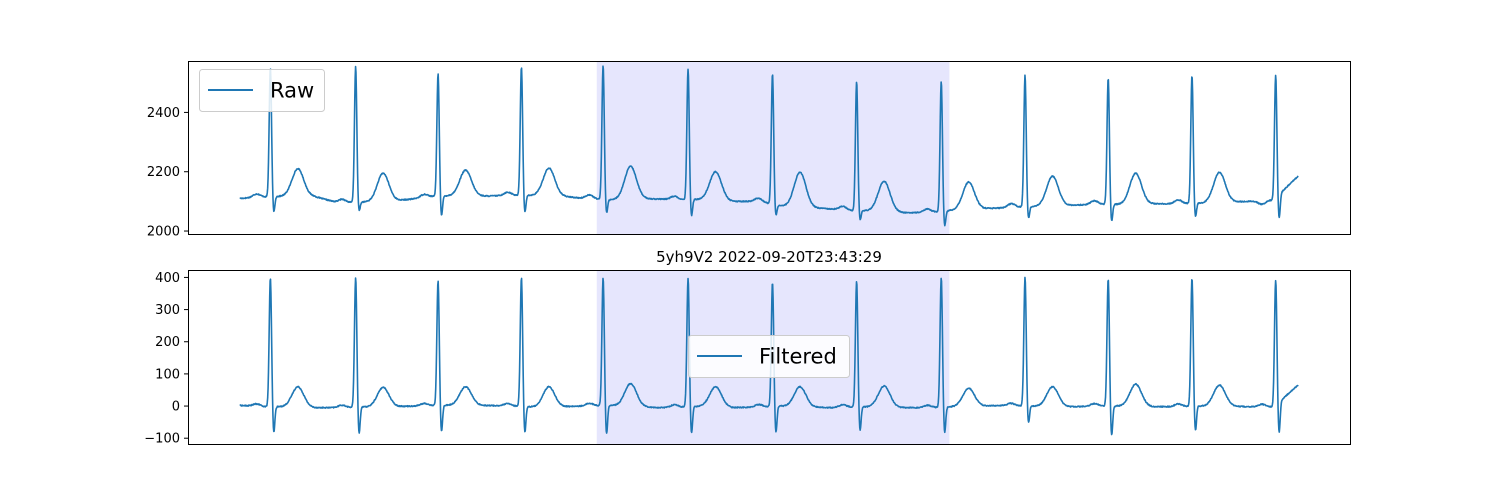 Image resolution: width=1500 pixels, height=500 pixels. What do you see at coordinates (166, 359) in the screenshot?
I see `filtered-y-axis: −100 0 100 200 300 400` at bounding box center [166, 359].